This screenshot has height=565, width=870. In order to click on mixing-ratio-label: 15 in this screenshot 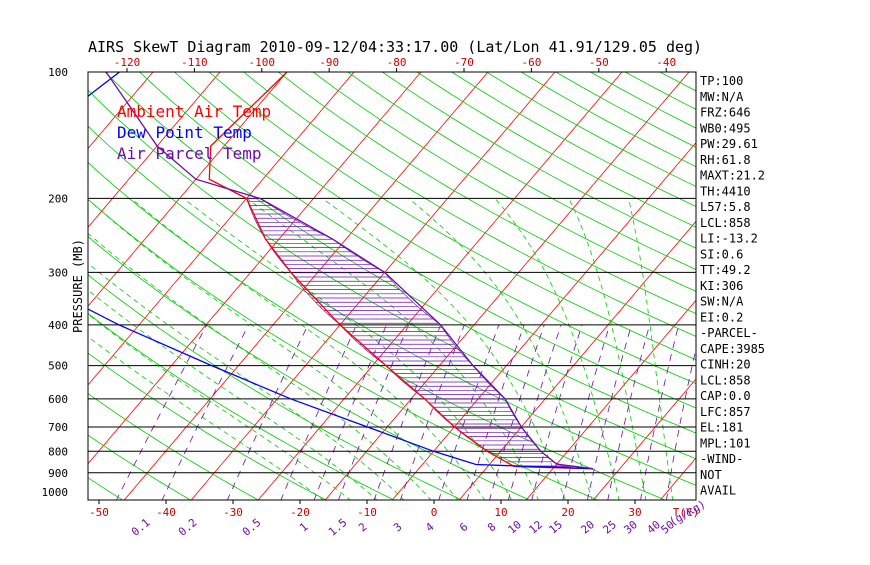, I will do `click(555, 527)`.